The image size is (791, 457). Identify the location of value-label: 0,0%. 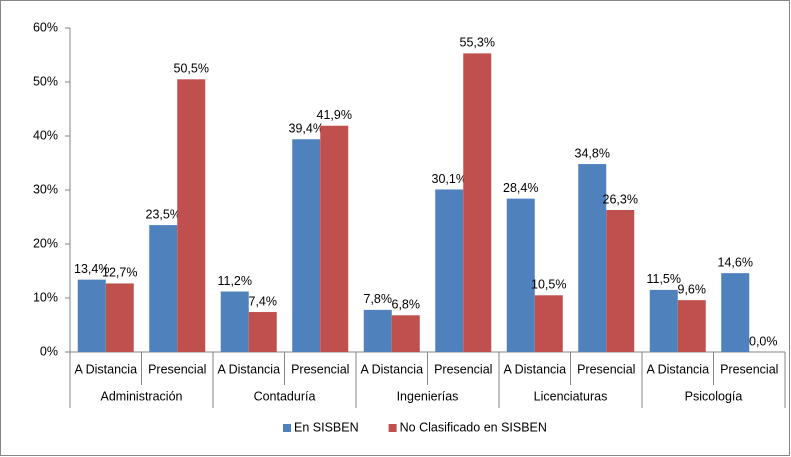
(763, 341).